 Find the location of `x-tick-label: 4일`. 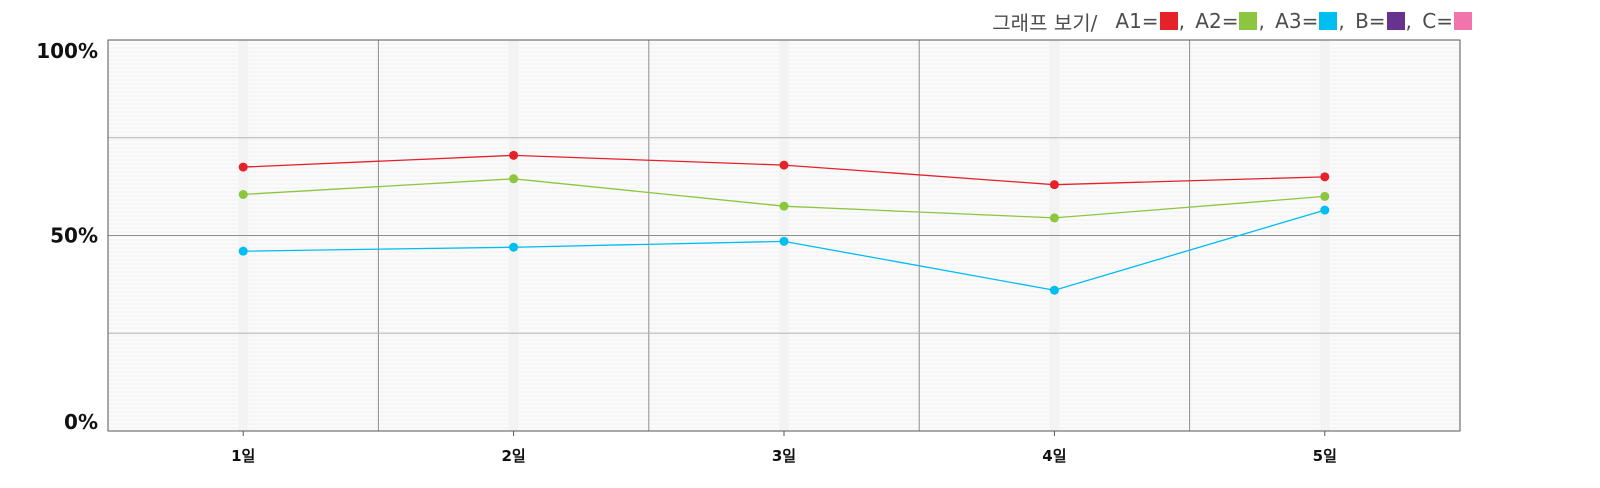

x-tick-label: 4일 is located at coordinates (1054, 456).